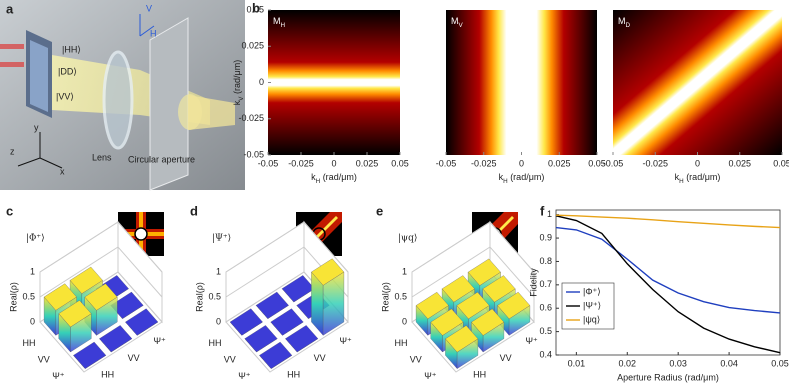 Image resolution: width=789 pixels, height=383 pixels. What do you see at coordinates (67, 71) in the screenshot?
I see `state-label: |DD⟩` at bounding box center [67, 71].